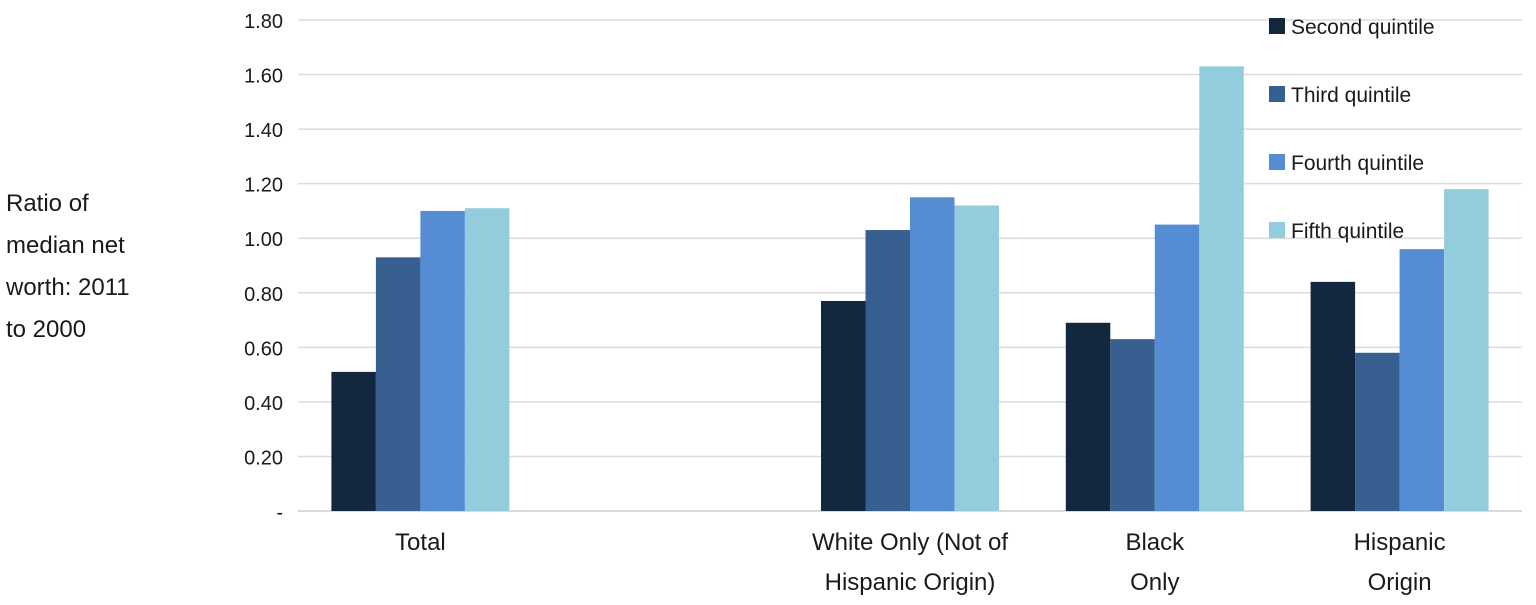 This screenshot has height=605, width=1536. Describe the element at coordinates (1347, 231) in the screenshot. I see `legend-label: Fifth quintile` at that location.